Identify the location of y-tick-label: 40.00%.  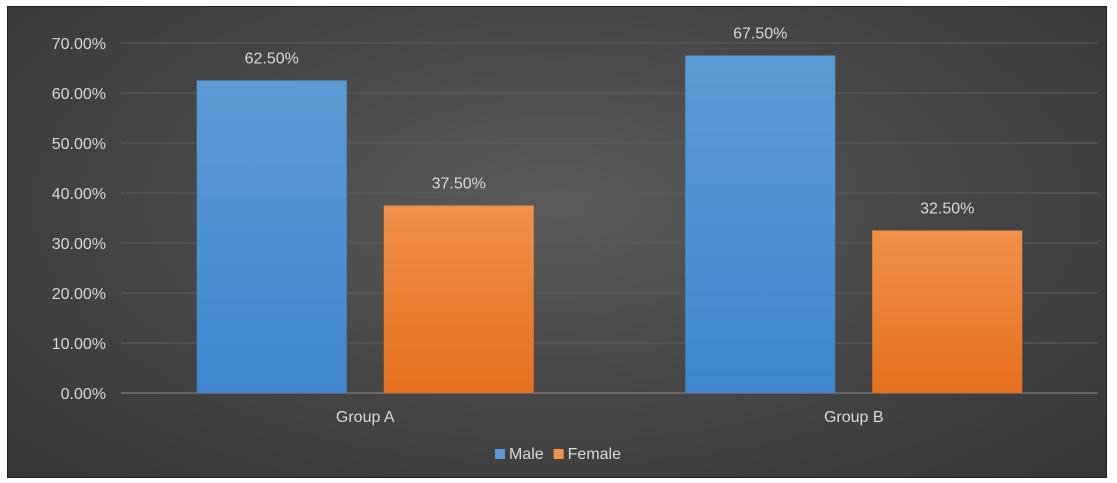
(79, 194).